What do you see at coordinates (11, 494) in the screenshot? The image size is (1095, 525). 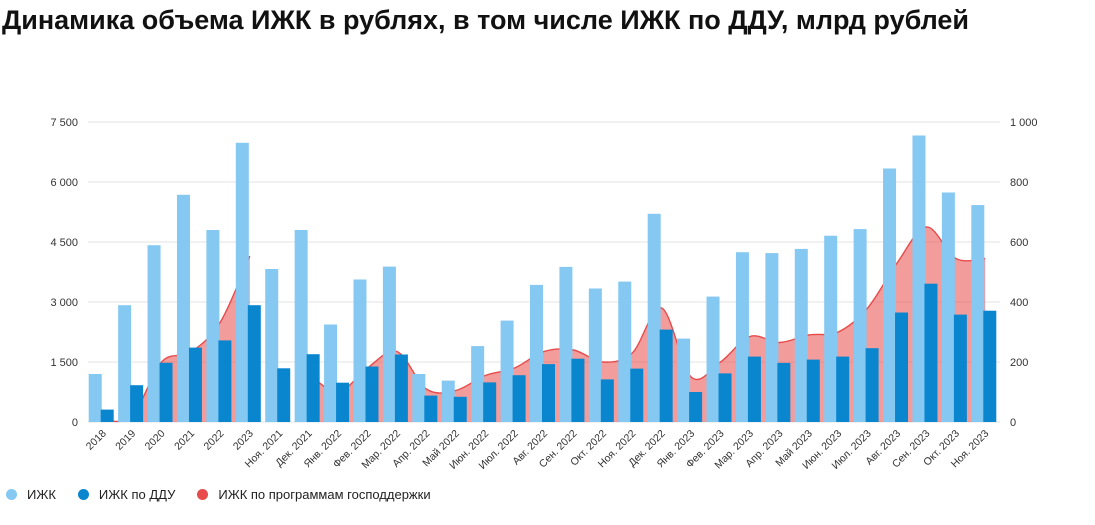 I see `legend-dot-izhk` at bounding box center [11, 494].